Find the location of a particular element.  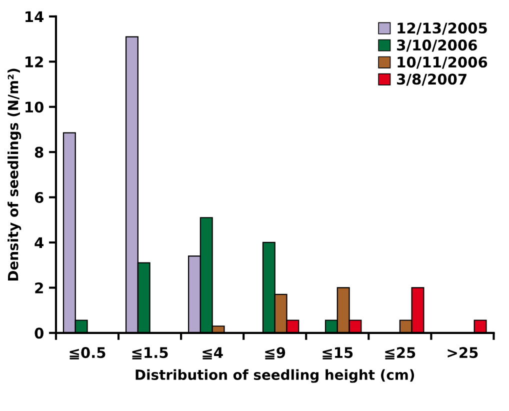

legend-label: 10/11/2006 is located at coordinates (443, 62).